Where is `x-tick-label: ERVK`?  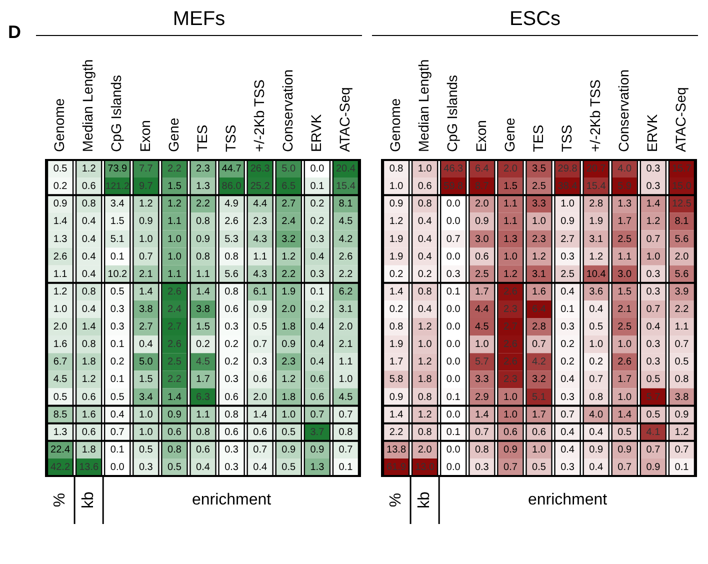 x-tick-label: ERVK is located at coordinates (316, 132).